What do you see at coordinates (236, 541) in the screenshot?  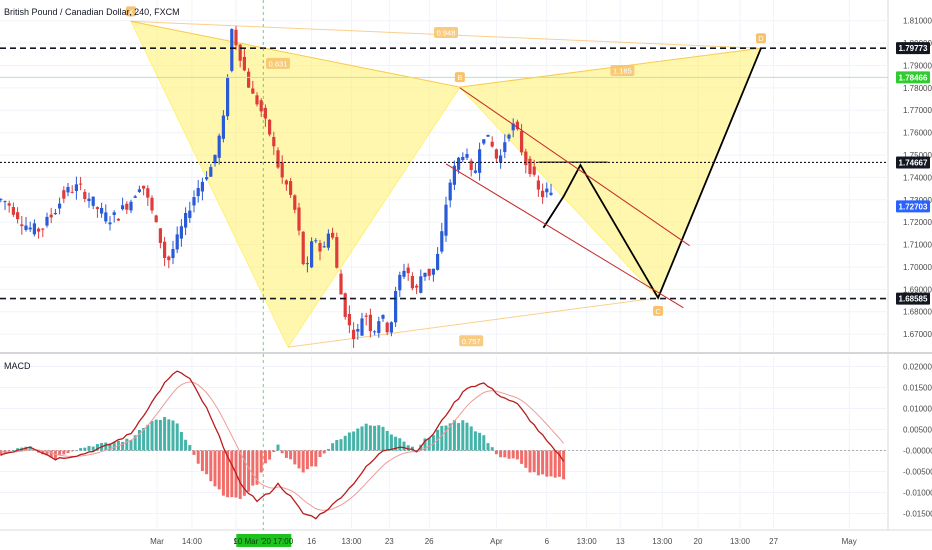 I see `time-tick-label: 9` at bounding box center [236, 541].